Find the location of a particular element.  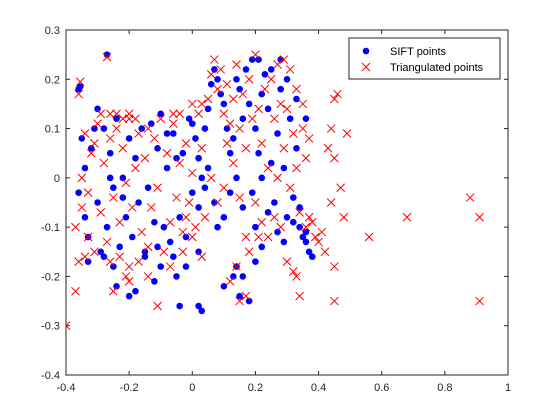

legend-marker is located at coordinates (366, 51).